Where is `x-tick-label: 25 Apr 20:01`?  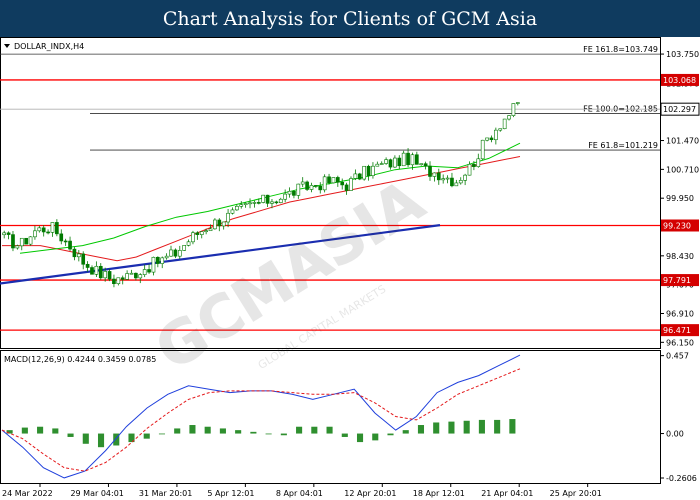
x-tick-label: 25 Apr 20:01 is located at coordinates (576, 493).